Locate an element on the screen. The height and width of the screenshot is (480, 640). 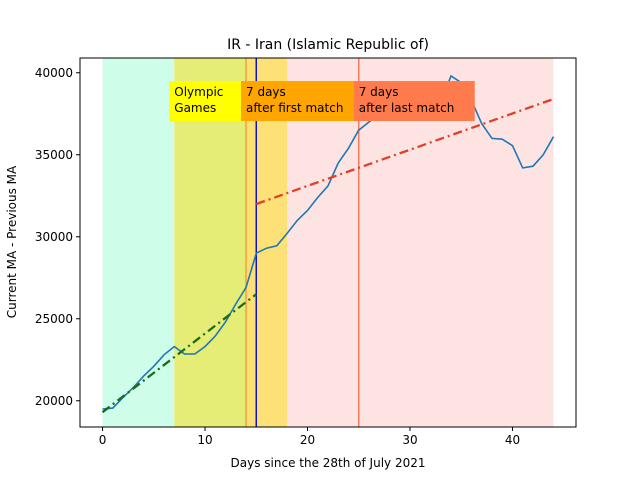
chart-title: IR - Iran (Islamic Republic of) is located at coordinates (328, 45).